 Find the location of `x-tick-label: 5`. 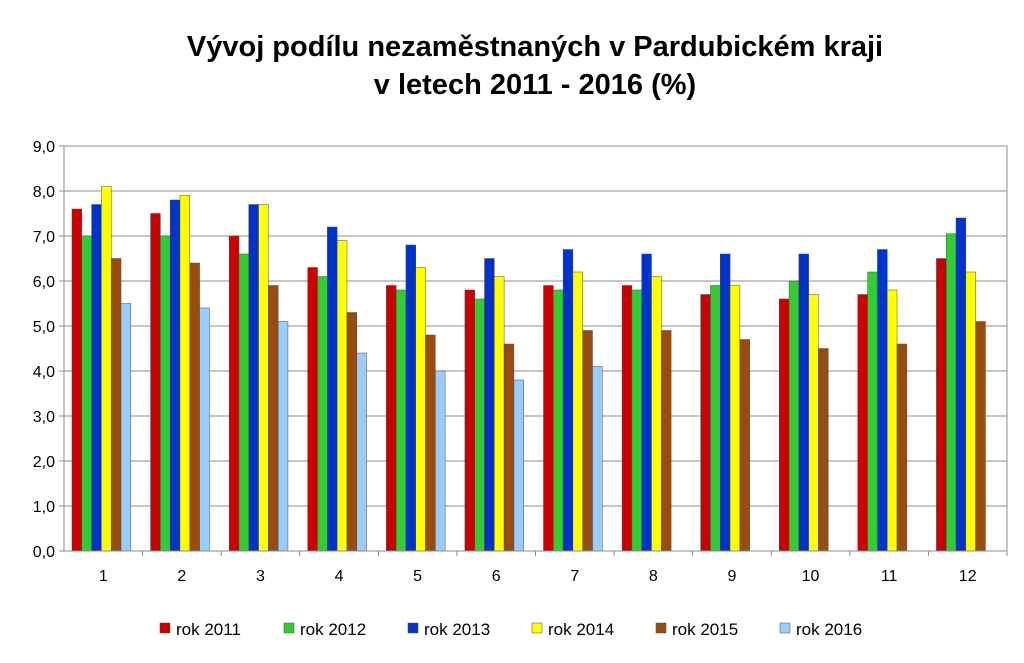

x-tick-label: 5 is located at coordinates (417, 576).